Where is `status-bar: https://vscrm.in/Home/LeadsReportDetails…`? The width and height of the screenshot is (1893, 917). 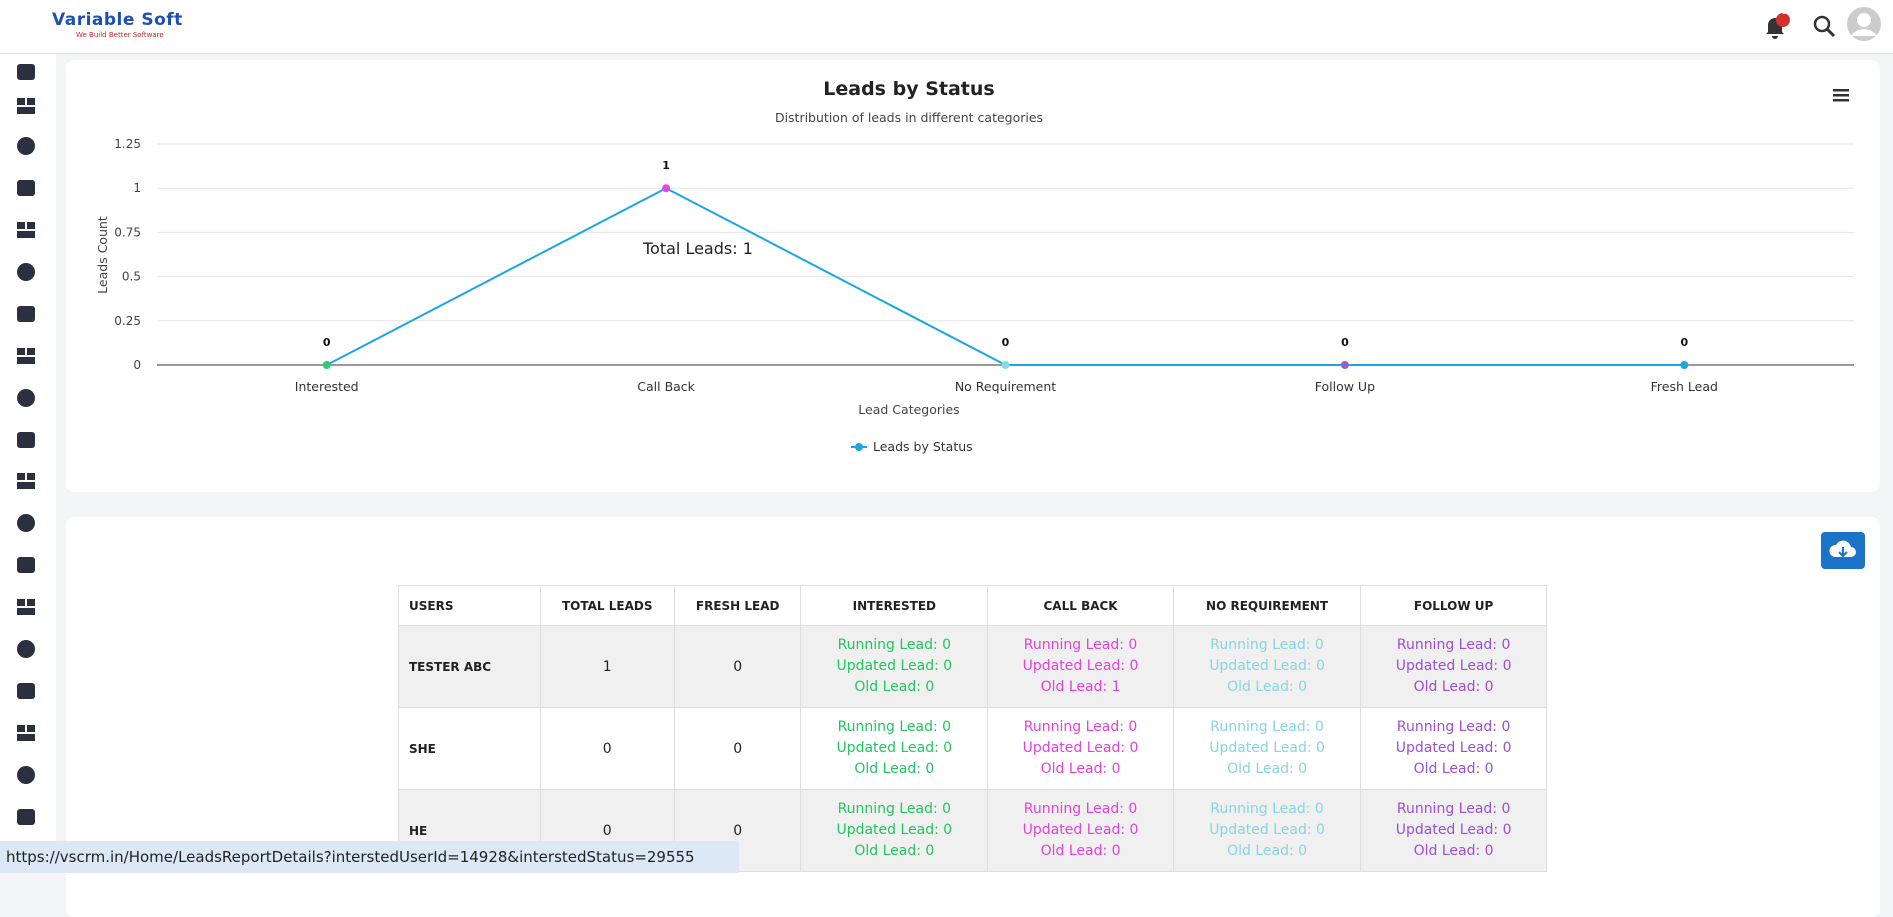
status-bar: https://vscrm.in/Home/LeadsReportDetails… is located at coordinates (369, 857).